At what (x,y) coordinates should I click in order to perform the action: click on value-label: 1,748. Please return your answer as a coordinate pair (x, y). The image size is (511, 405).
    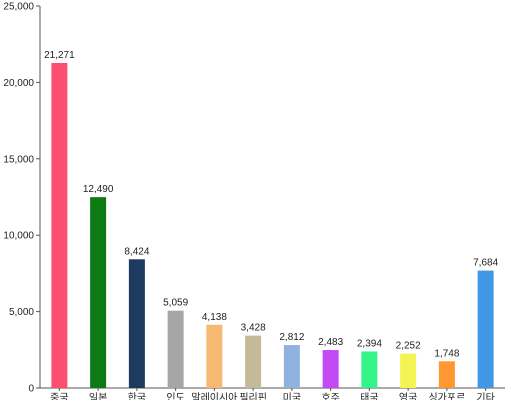
    Looking at the image, I should click on (446, 353).